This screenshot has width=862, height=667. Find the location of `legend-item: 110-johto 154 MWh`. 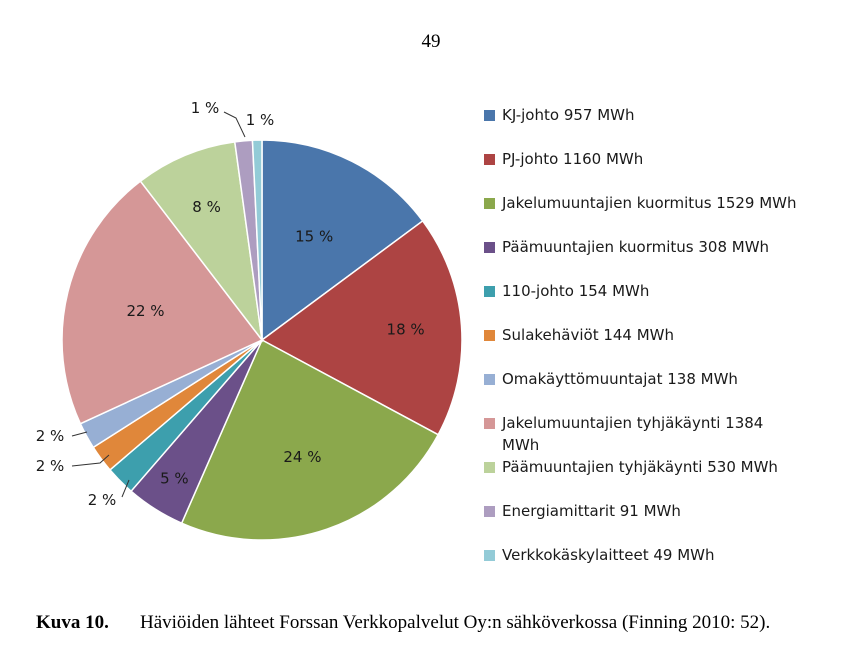

legend-item: 110-johto 154 MWh is located at coordinates (664, 291).